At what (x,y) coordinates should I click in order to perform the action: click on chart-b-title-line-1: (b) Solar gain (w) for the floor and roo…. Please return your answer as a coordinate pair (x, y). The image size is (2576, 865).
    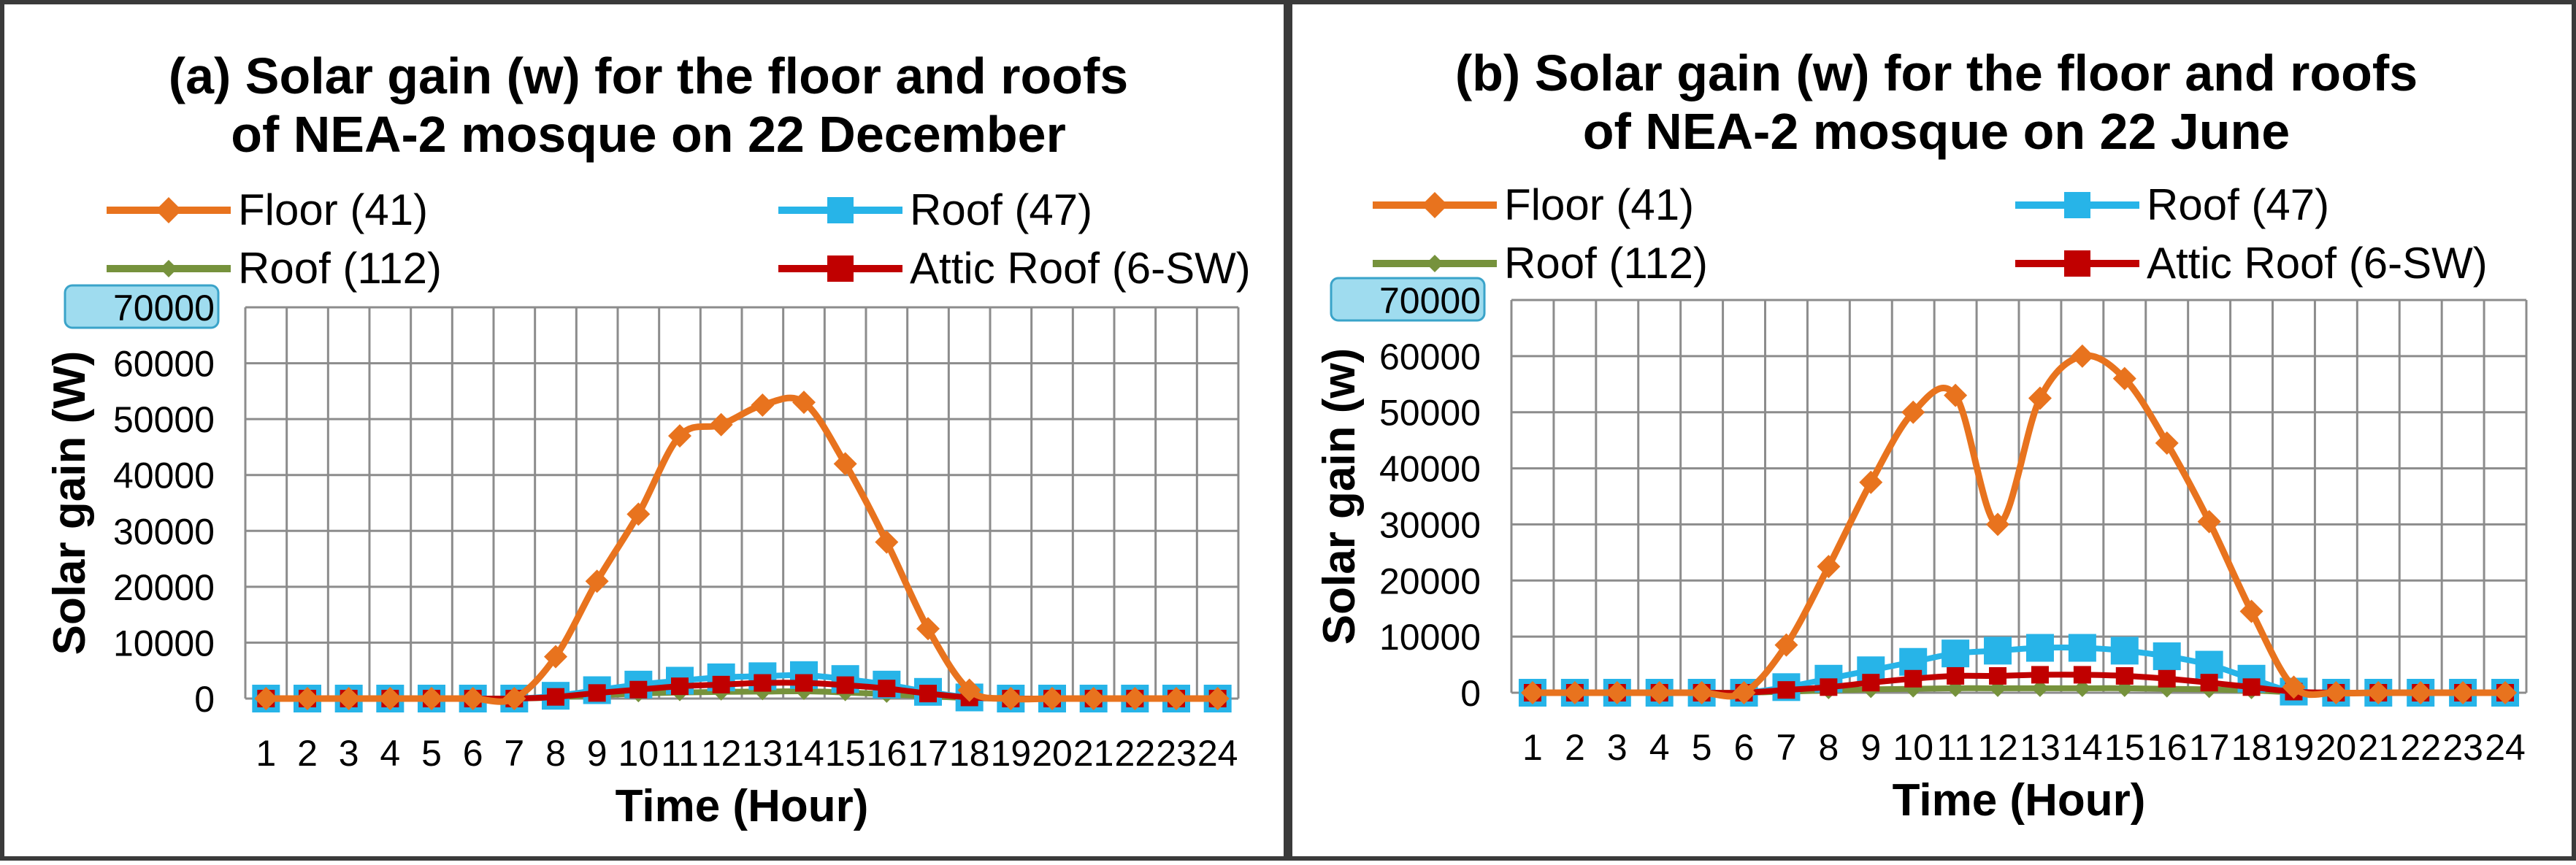
    Looking at the image, I should click on (1936, 73).